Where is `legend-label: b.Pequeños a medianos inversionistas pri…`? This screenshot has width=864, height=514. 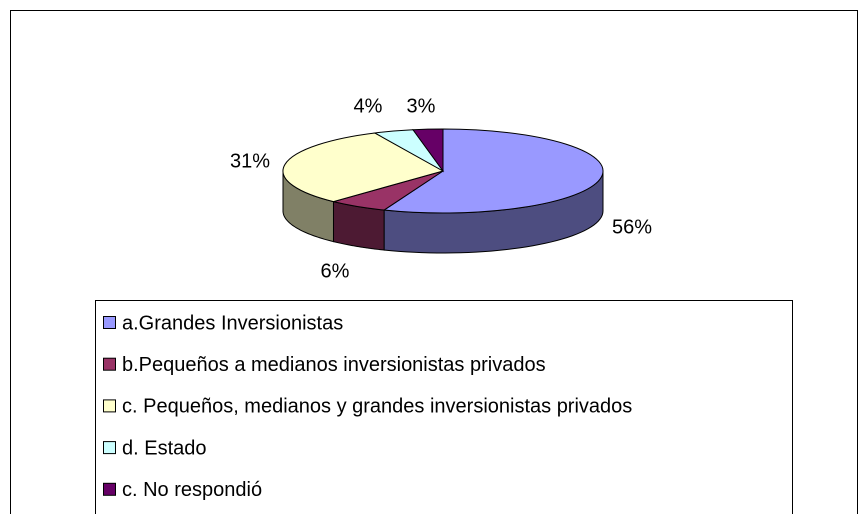 legend-label: b.Pequeños a medianos inversionistas pri… is located at coordinates (334, 365).